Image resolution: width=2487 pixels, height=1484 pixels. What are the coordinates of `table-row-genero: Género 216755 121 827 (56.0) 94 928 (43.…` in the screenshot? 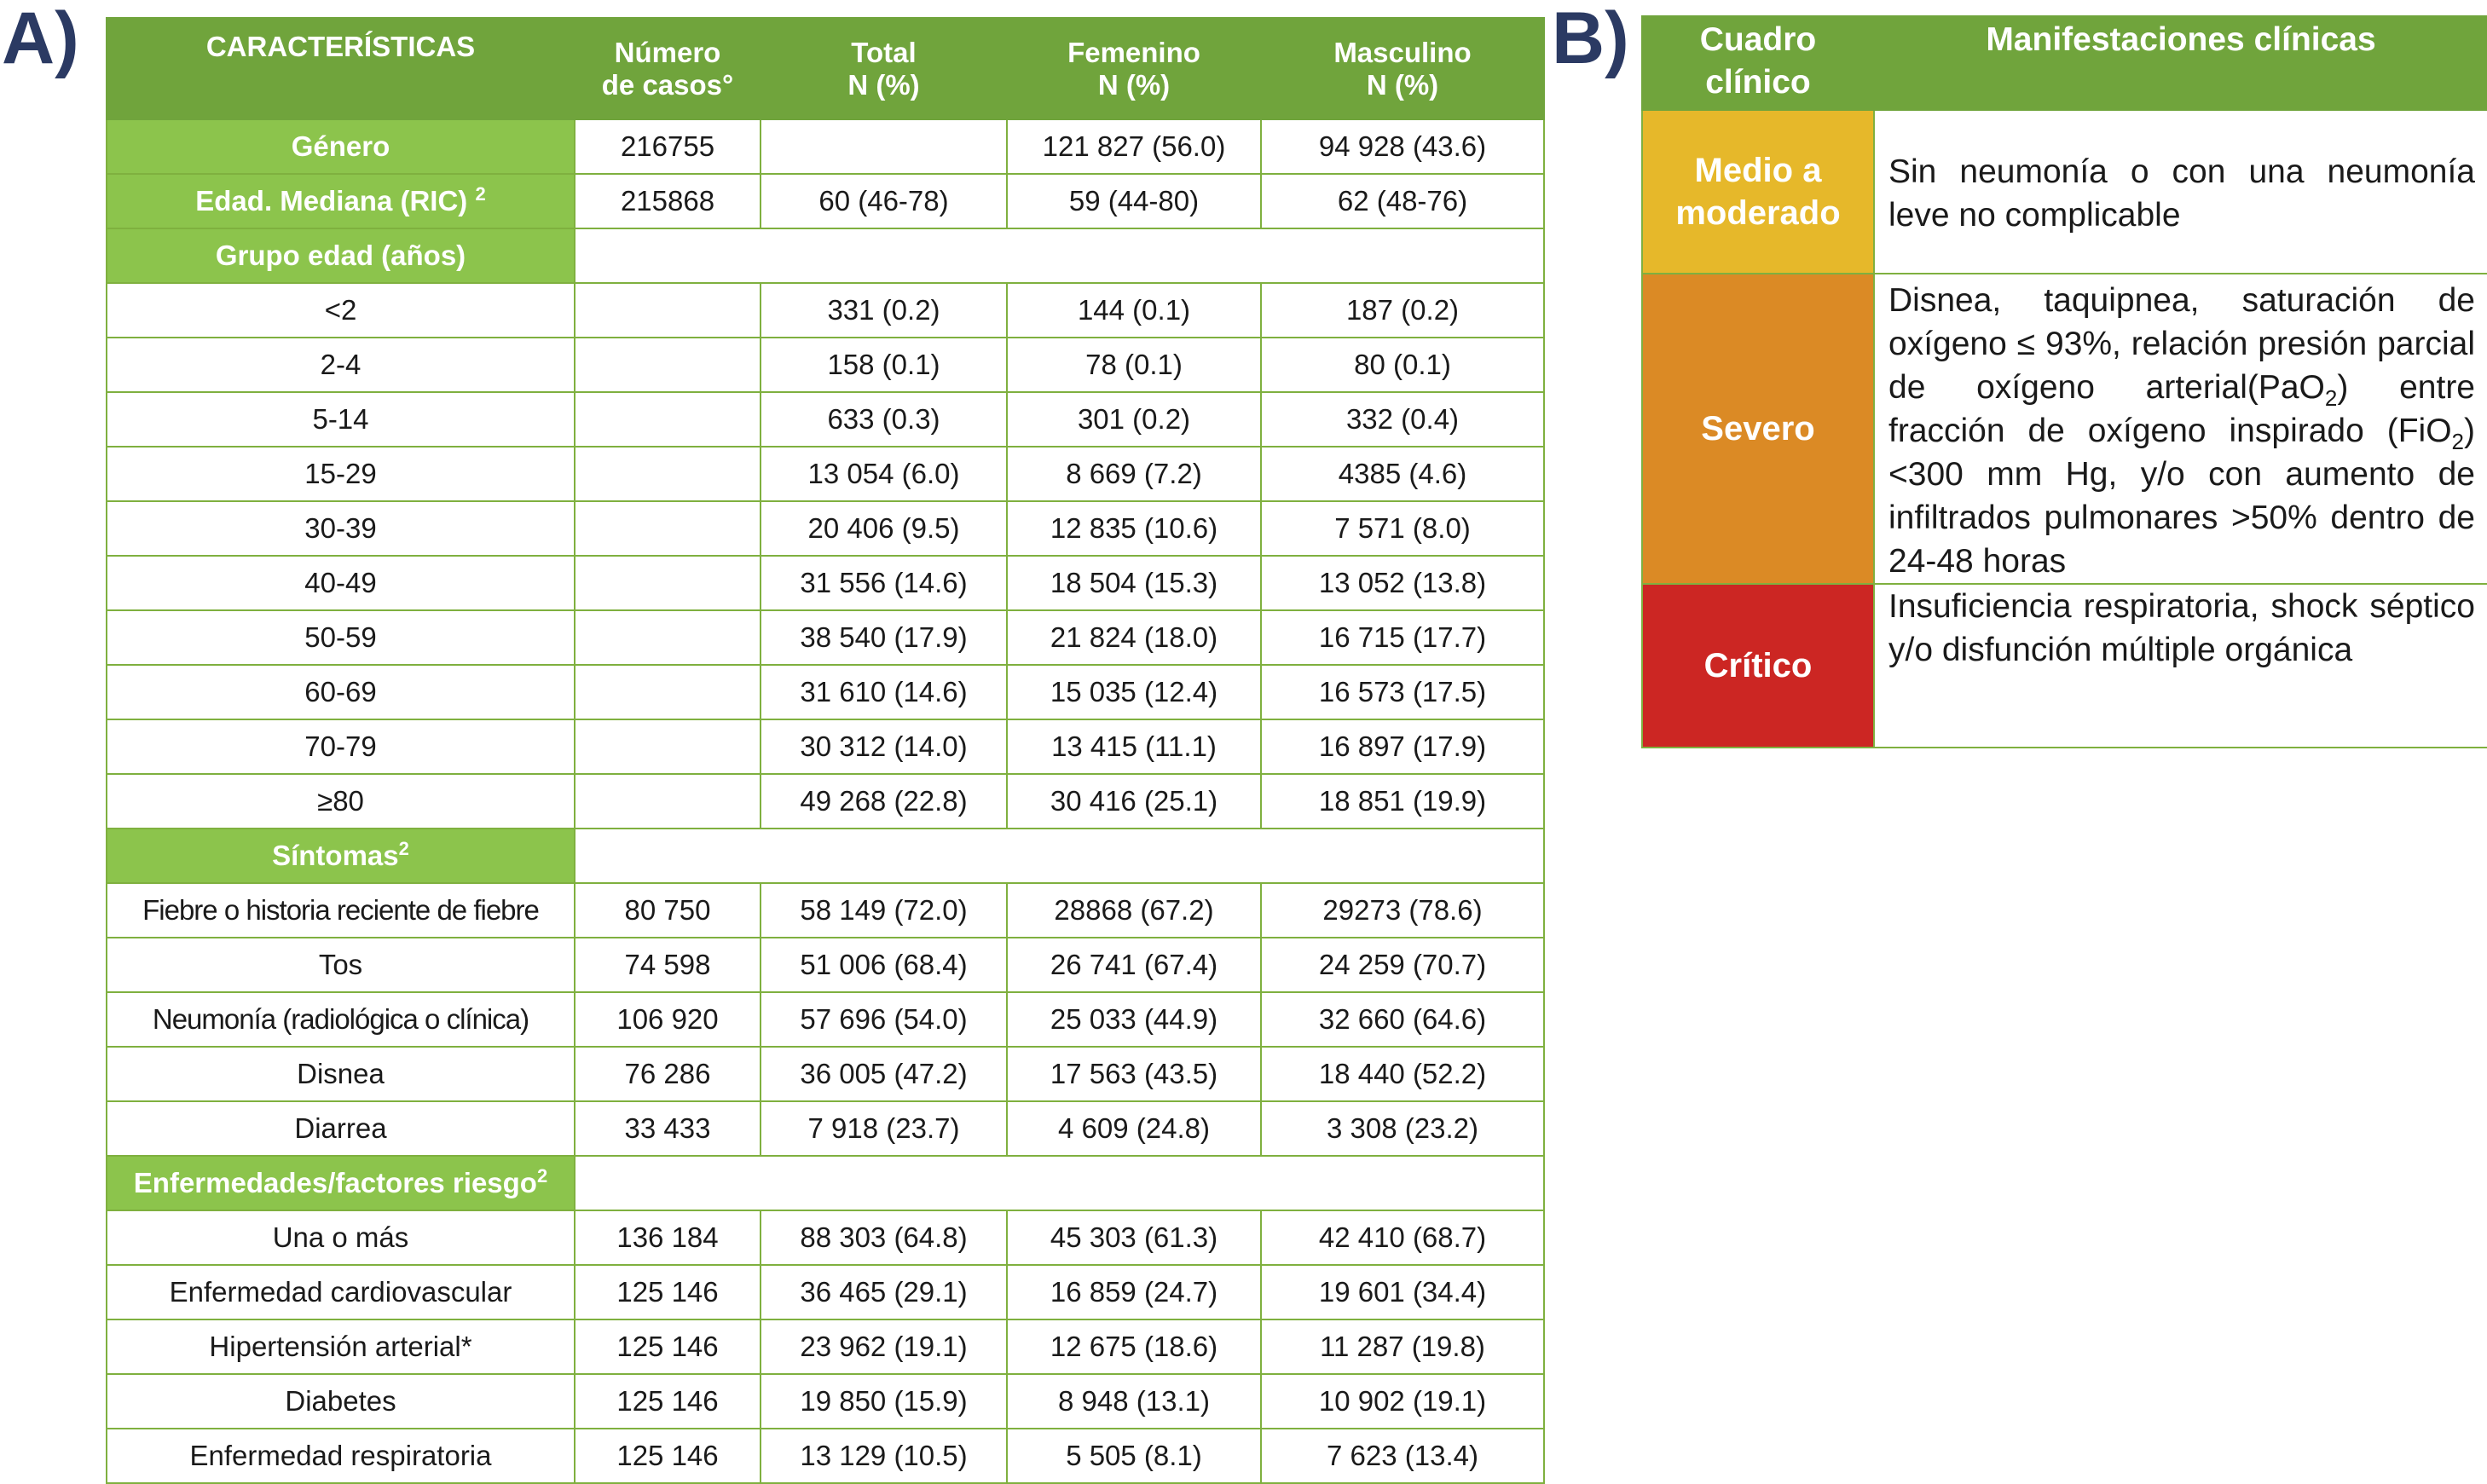 It's located at (825, 146).